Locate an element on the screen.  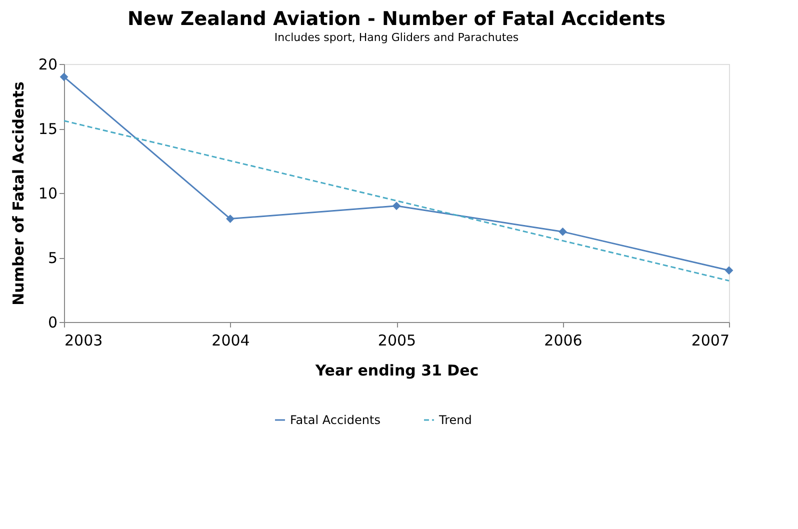
x-tick-label: 2004 is located at coordinates (231, 341).